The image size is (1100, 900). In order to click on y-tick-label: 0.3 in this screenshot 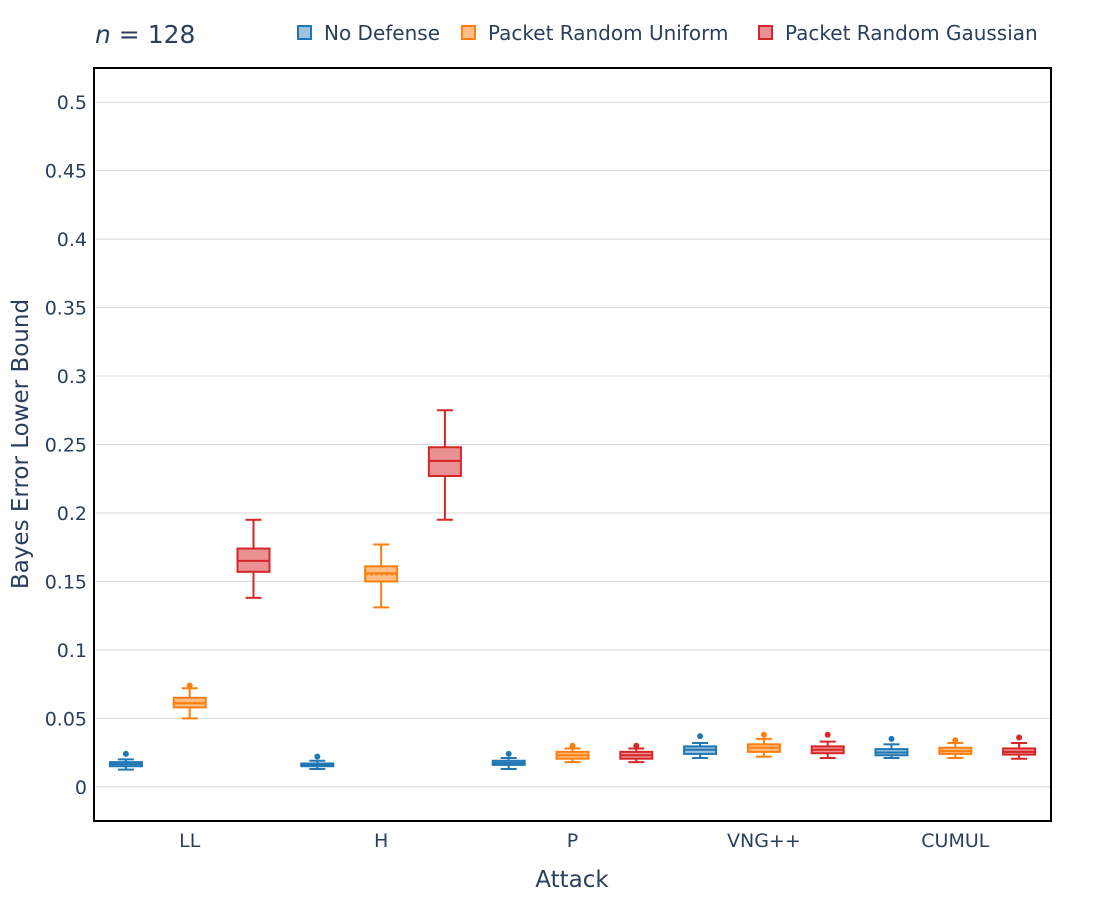, I will do `click(72, 377)`.